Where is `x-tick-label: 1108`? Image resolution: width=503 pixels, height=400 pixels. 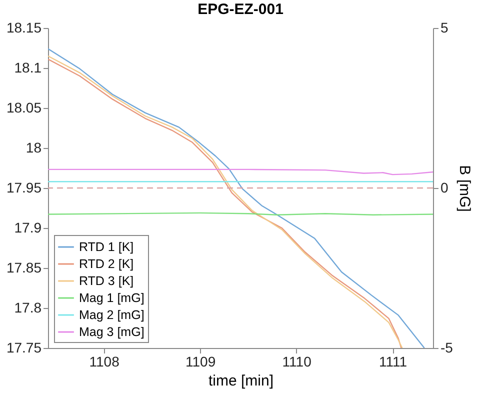 x-tick-label: 1108 is located at coordinates (104, 362).